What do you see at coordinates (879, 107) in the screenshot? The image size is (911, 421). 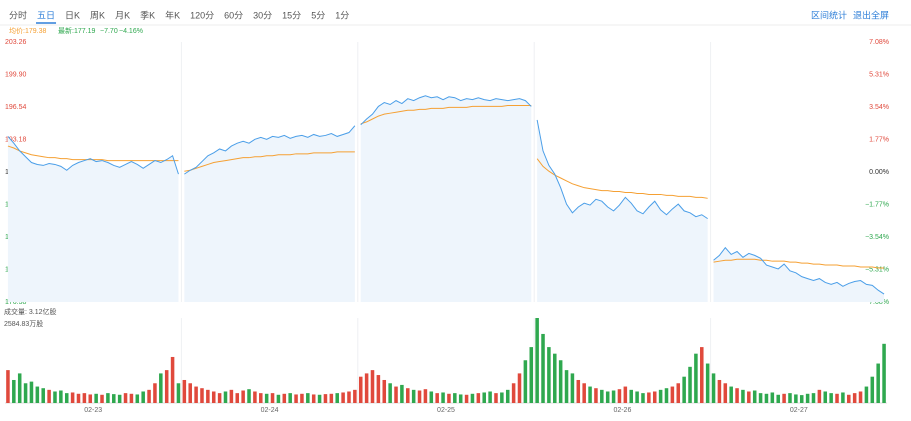 I see `y2-tick-label: 3.54%` at bounding box center [879, 107].